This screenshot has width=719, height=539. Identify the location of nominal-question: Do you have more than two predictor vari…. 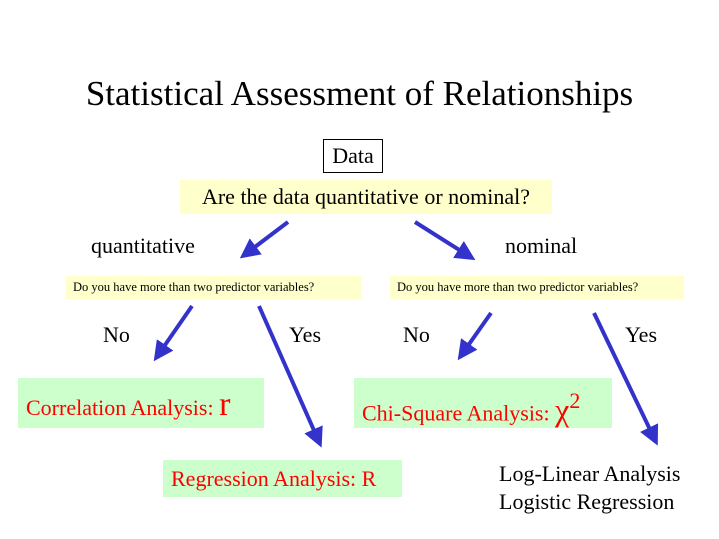
(537, 287).